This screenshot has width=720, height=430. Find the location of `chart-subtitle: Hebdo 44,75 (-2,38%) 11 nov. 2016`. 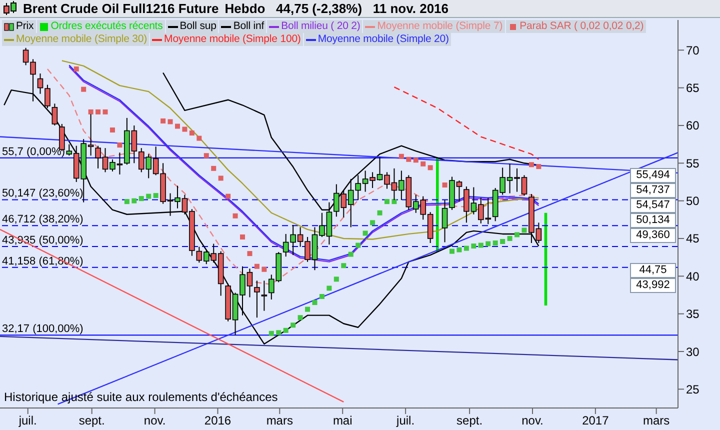

chart-subtitle: Hebdo 44,75 (-2,38%) 11 nov. 2016 is located at coordinates (336, 8).